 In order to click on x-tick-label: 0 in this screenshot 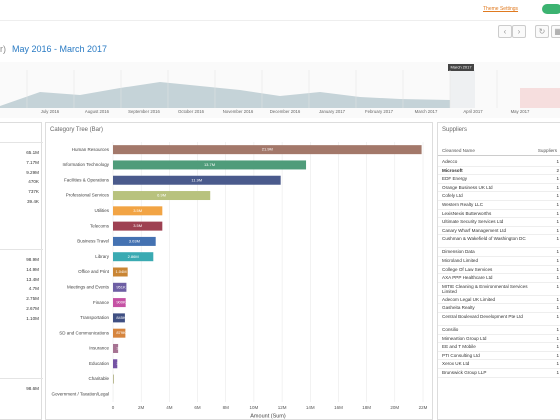, I will do `click(113, 407)`.